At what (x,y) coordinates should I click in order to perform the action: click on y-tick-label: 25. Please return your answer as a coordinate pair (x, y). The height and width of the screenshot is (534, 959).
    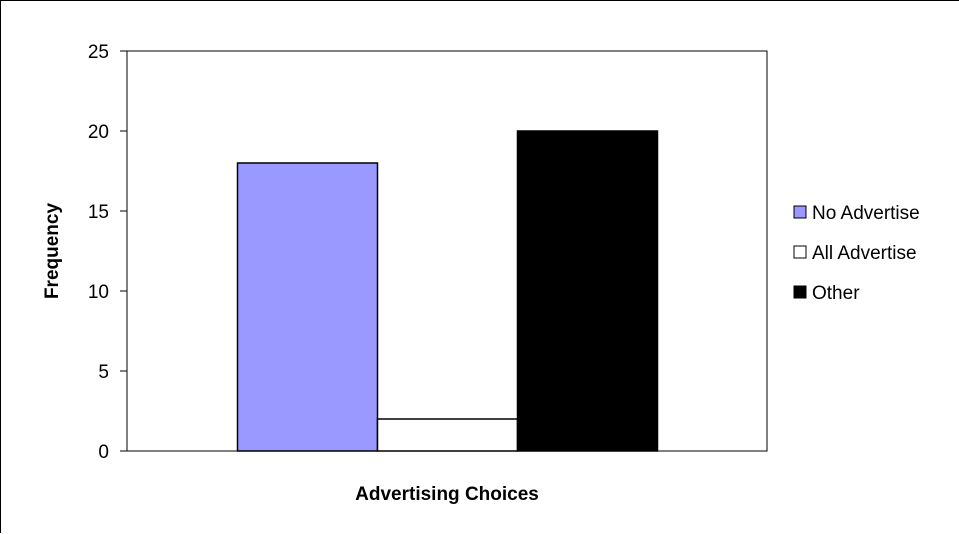
    Looking at the image, I should click on (98, 52).